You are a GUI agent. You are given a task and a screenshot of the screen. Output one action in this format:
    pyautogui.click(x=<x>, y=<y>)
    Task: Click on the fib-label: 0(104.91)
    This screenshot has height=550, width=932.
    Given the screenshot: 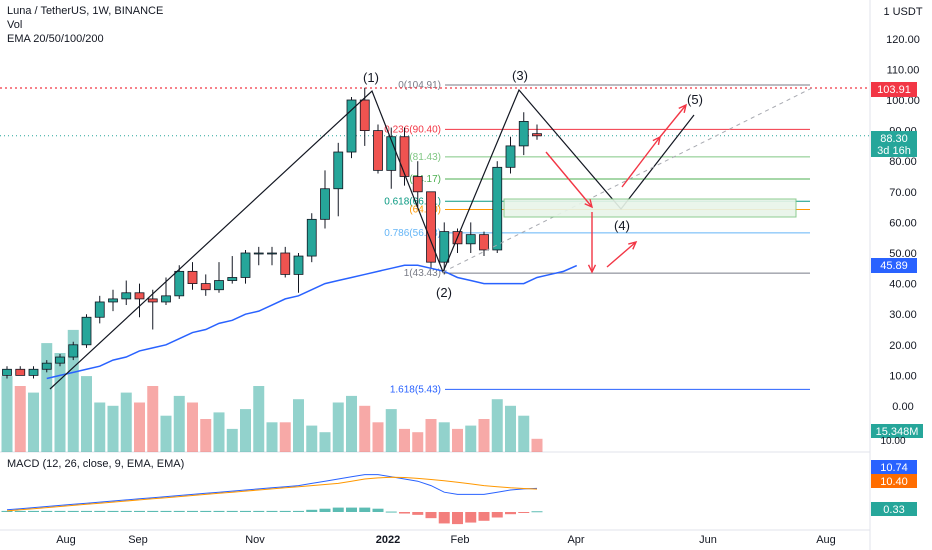 What is the action you would take?
    pyautogui.click(x=419, y=85)
    